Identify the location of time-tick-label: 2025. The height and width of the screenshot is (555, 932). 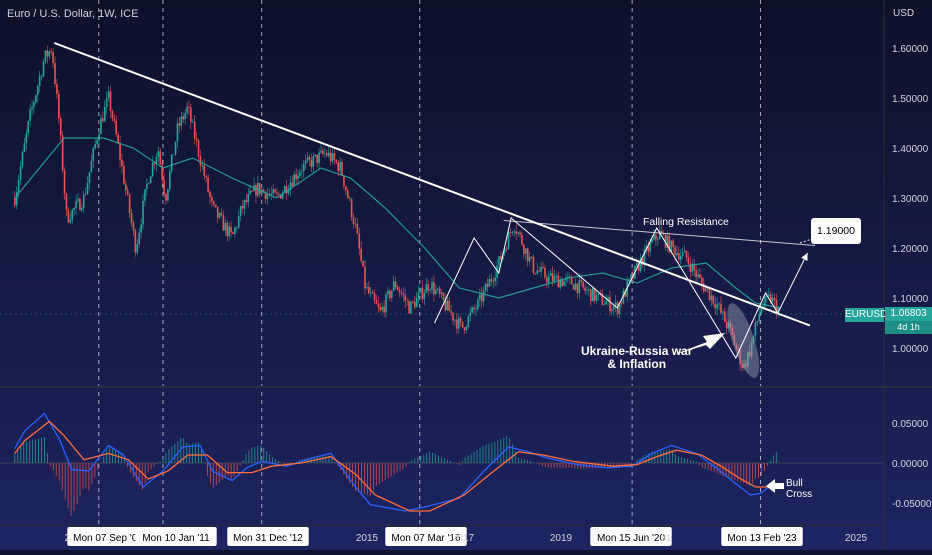
(856, 538).